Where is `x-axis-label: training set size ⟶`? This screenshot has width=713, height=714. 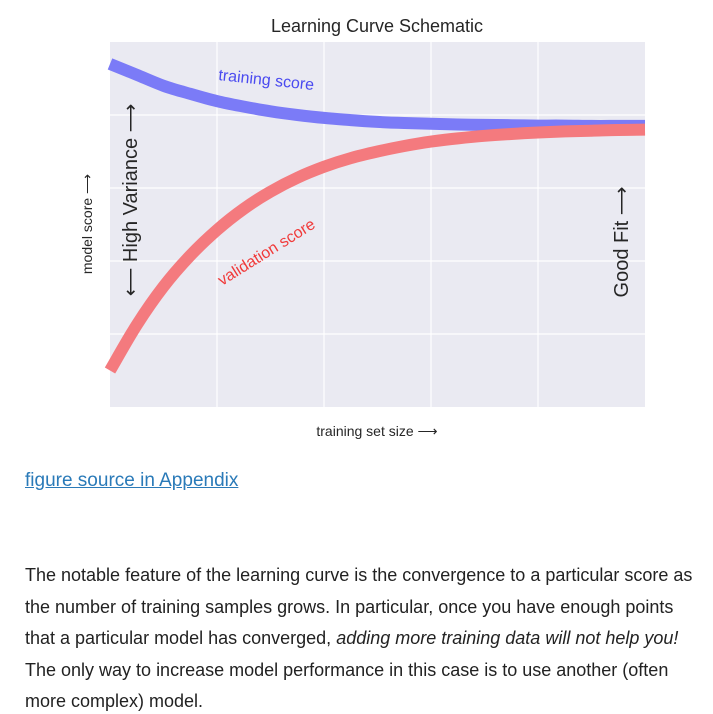 x-axis-label: training set size ⟶ is located at coordinates (376, 431).